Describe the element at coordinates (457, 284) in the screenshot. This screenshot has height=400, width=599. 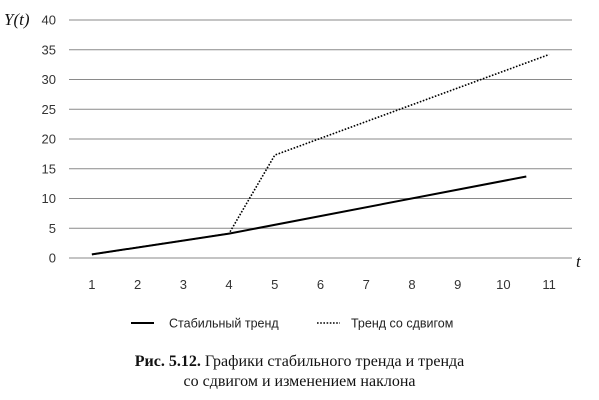
I see `x-tick-label: 9` at that location.